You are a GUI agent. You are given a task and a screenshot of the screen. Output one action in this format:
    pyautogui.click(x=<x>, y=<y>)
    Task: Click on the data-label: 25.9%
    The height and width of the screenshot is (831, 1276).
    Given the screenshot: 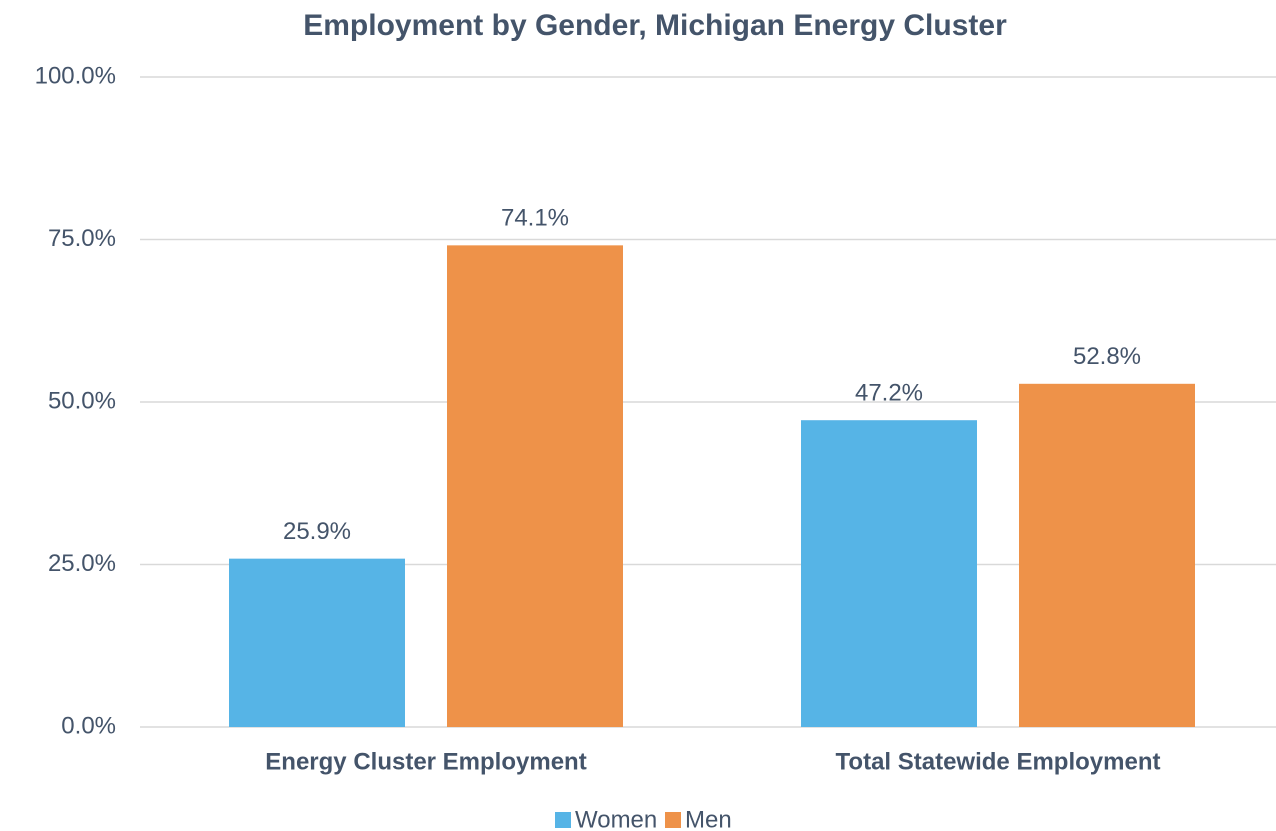 What is the action you would take?
    pyautogui.click(x=317, y=531)
    